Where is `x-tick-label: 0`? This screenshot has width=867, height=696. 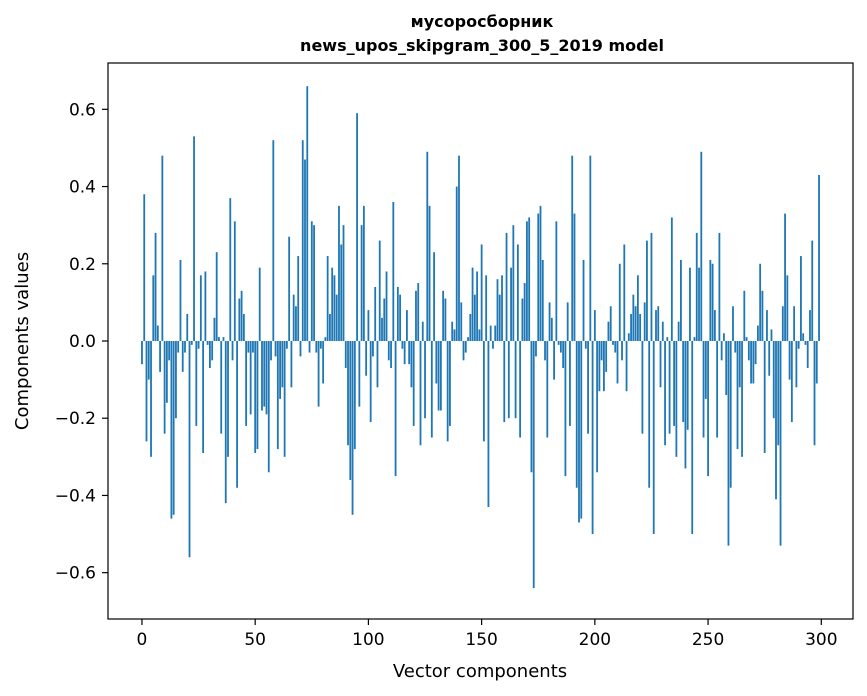 x-tick-label: 0 is located at coordinates (142, 640).